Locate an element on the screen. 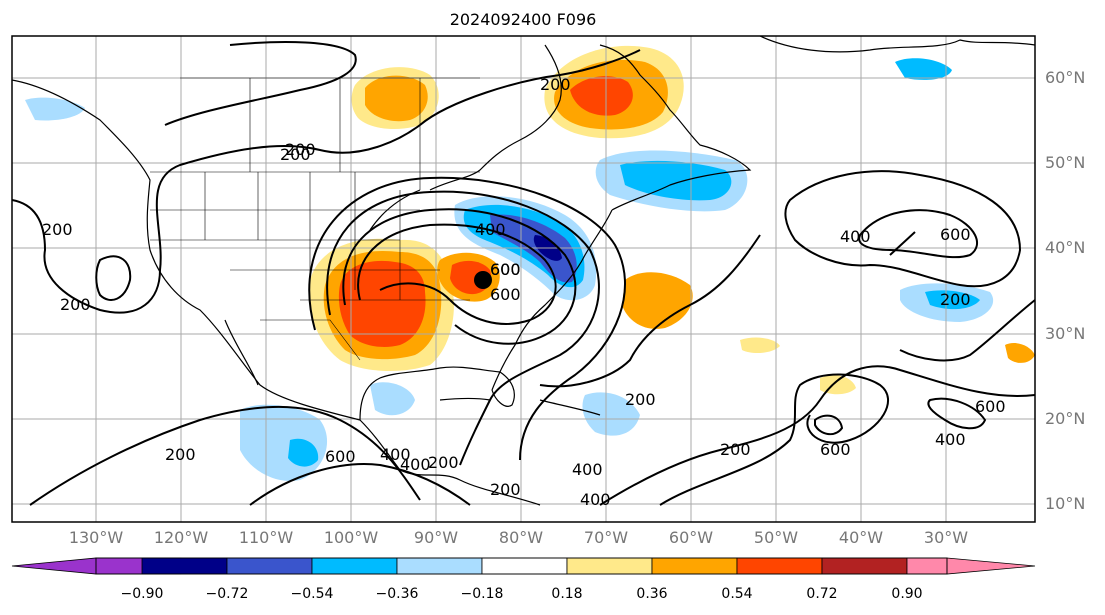  anomaly-negative-newfoundland-mid is located at coordinates (676, 180).